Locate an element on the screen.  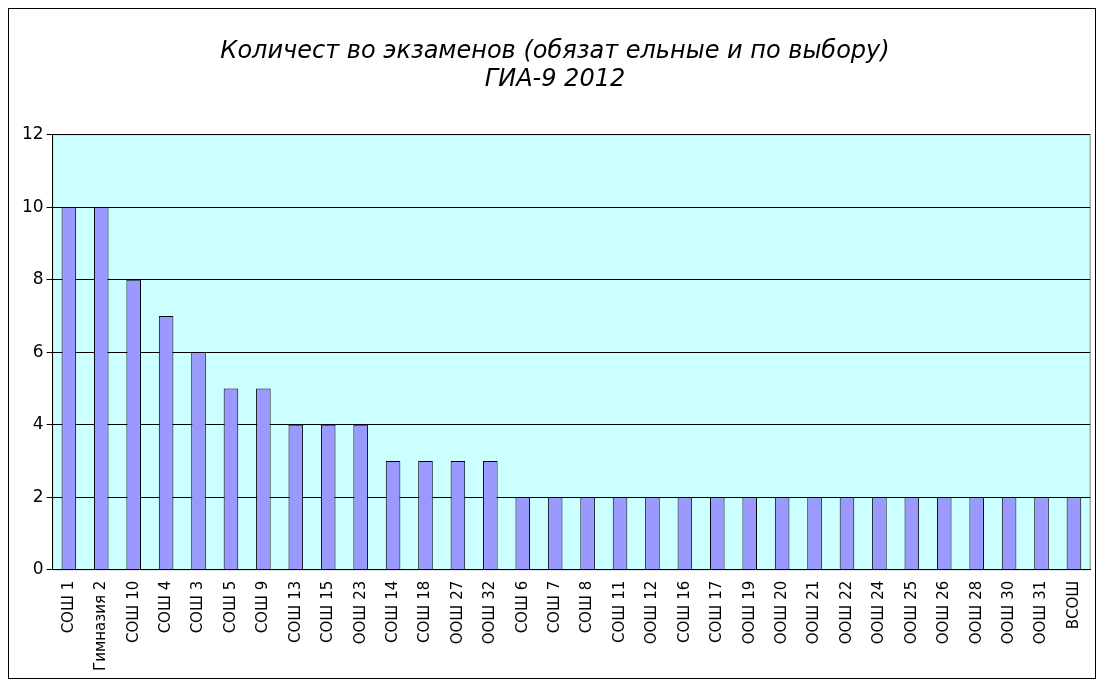
x-tick-label: СОШ 16 is located at coordinates (683, 611).